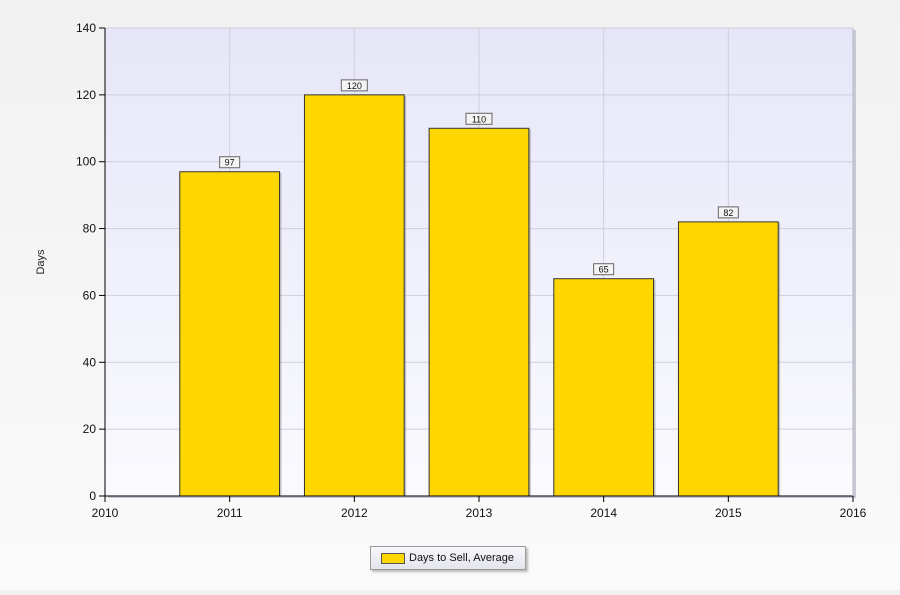 The image size is (900, 595). What do you see at coordinates (90, 229) in the screenshot?
I see `y-tick-label: 80` at bounding box center [90, 229].